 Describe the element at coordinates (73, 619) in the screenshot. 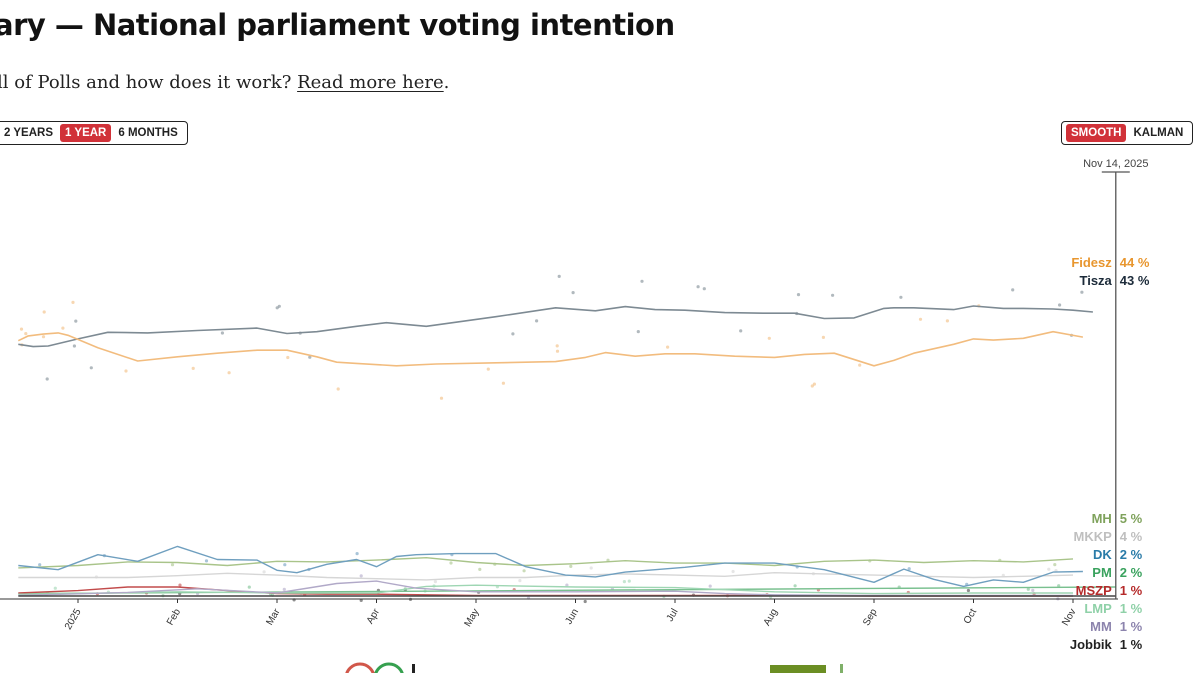

I see `tick-label-2025: 2025` at that location.